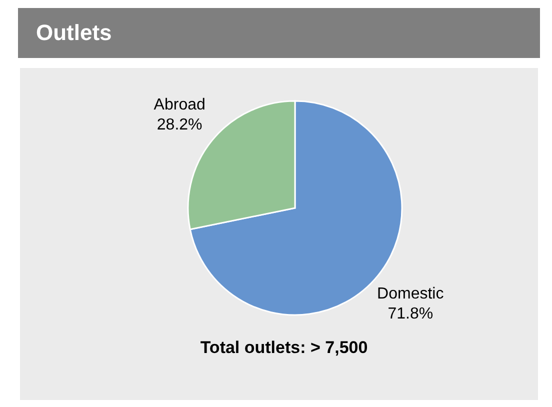  What do you see at coordinates (180, 105) in the screenshot?
I see `slice-label: Abroad` at bounding box center [180, 105].